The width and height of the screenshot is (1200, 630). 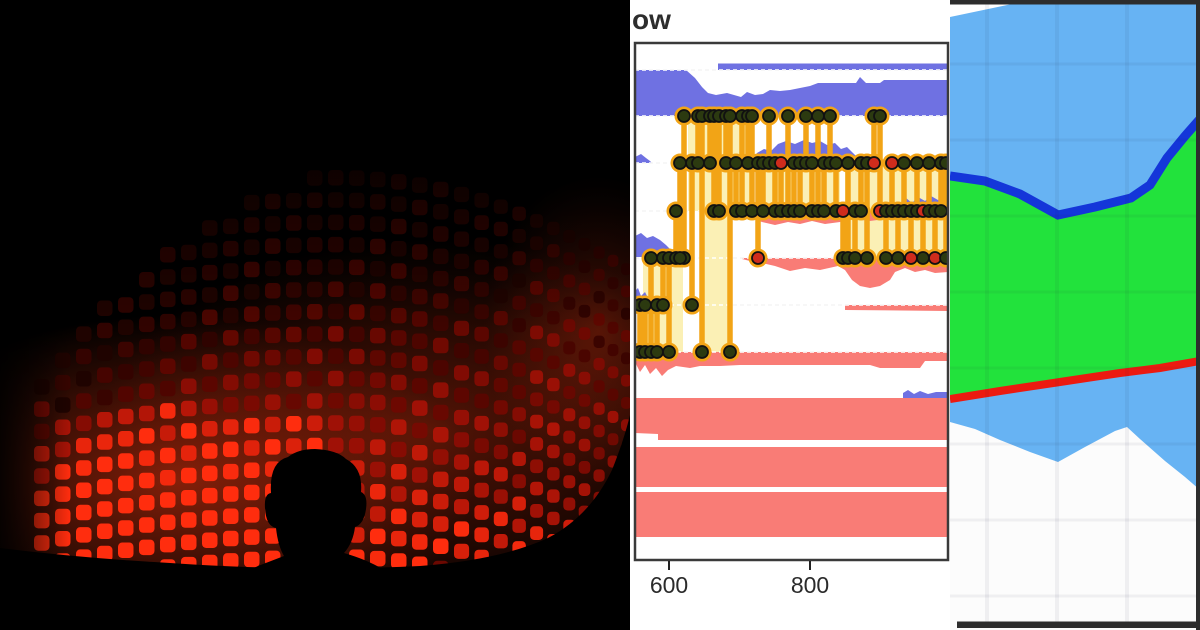 I want to click on x-axis-tick-label: 600, so click(x=669, y=585).